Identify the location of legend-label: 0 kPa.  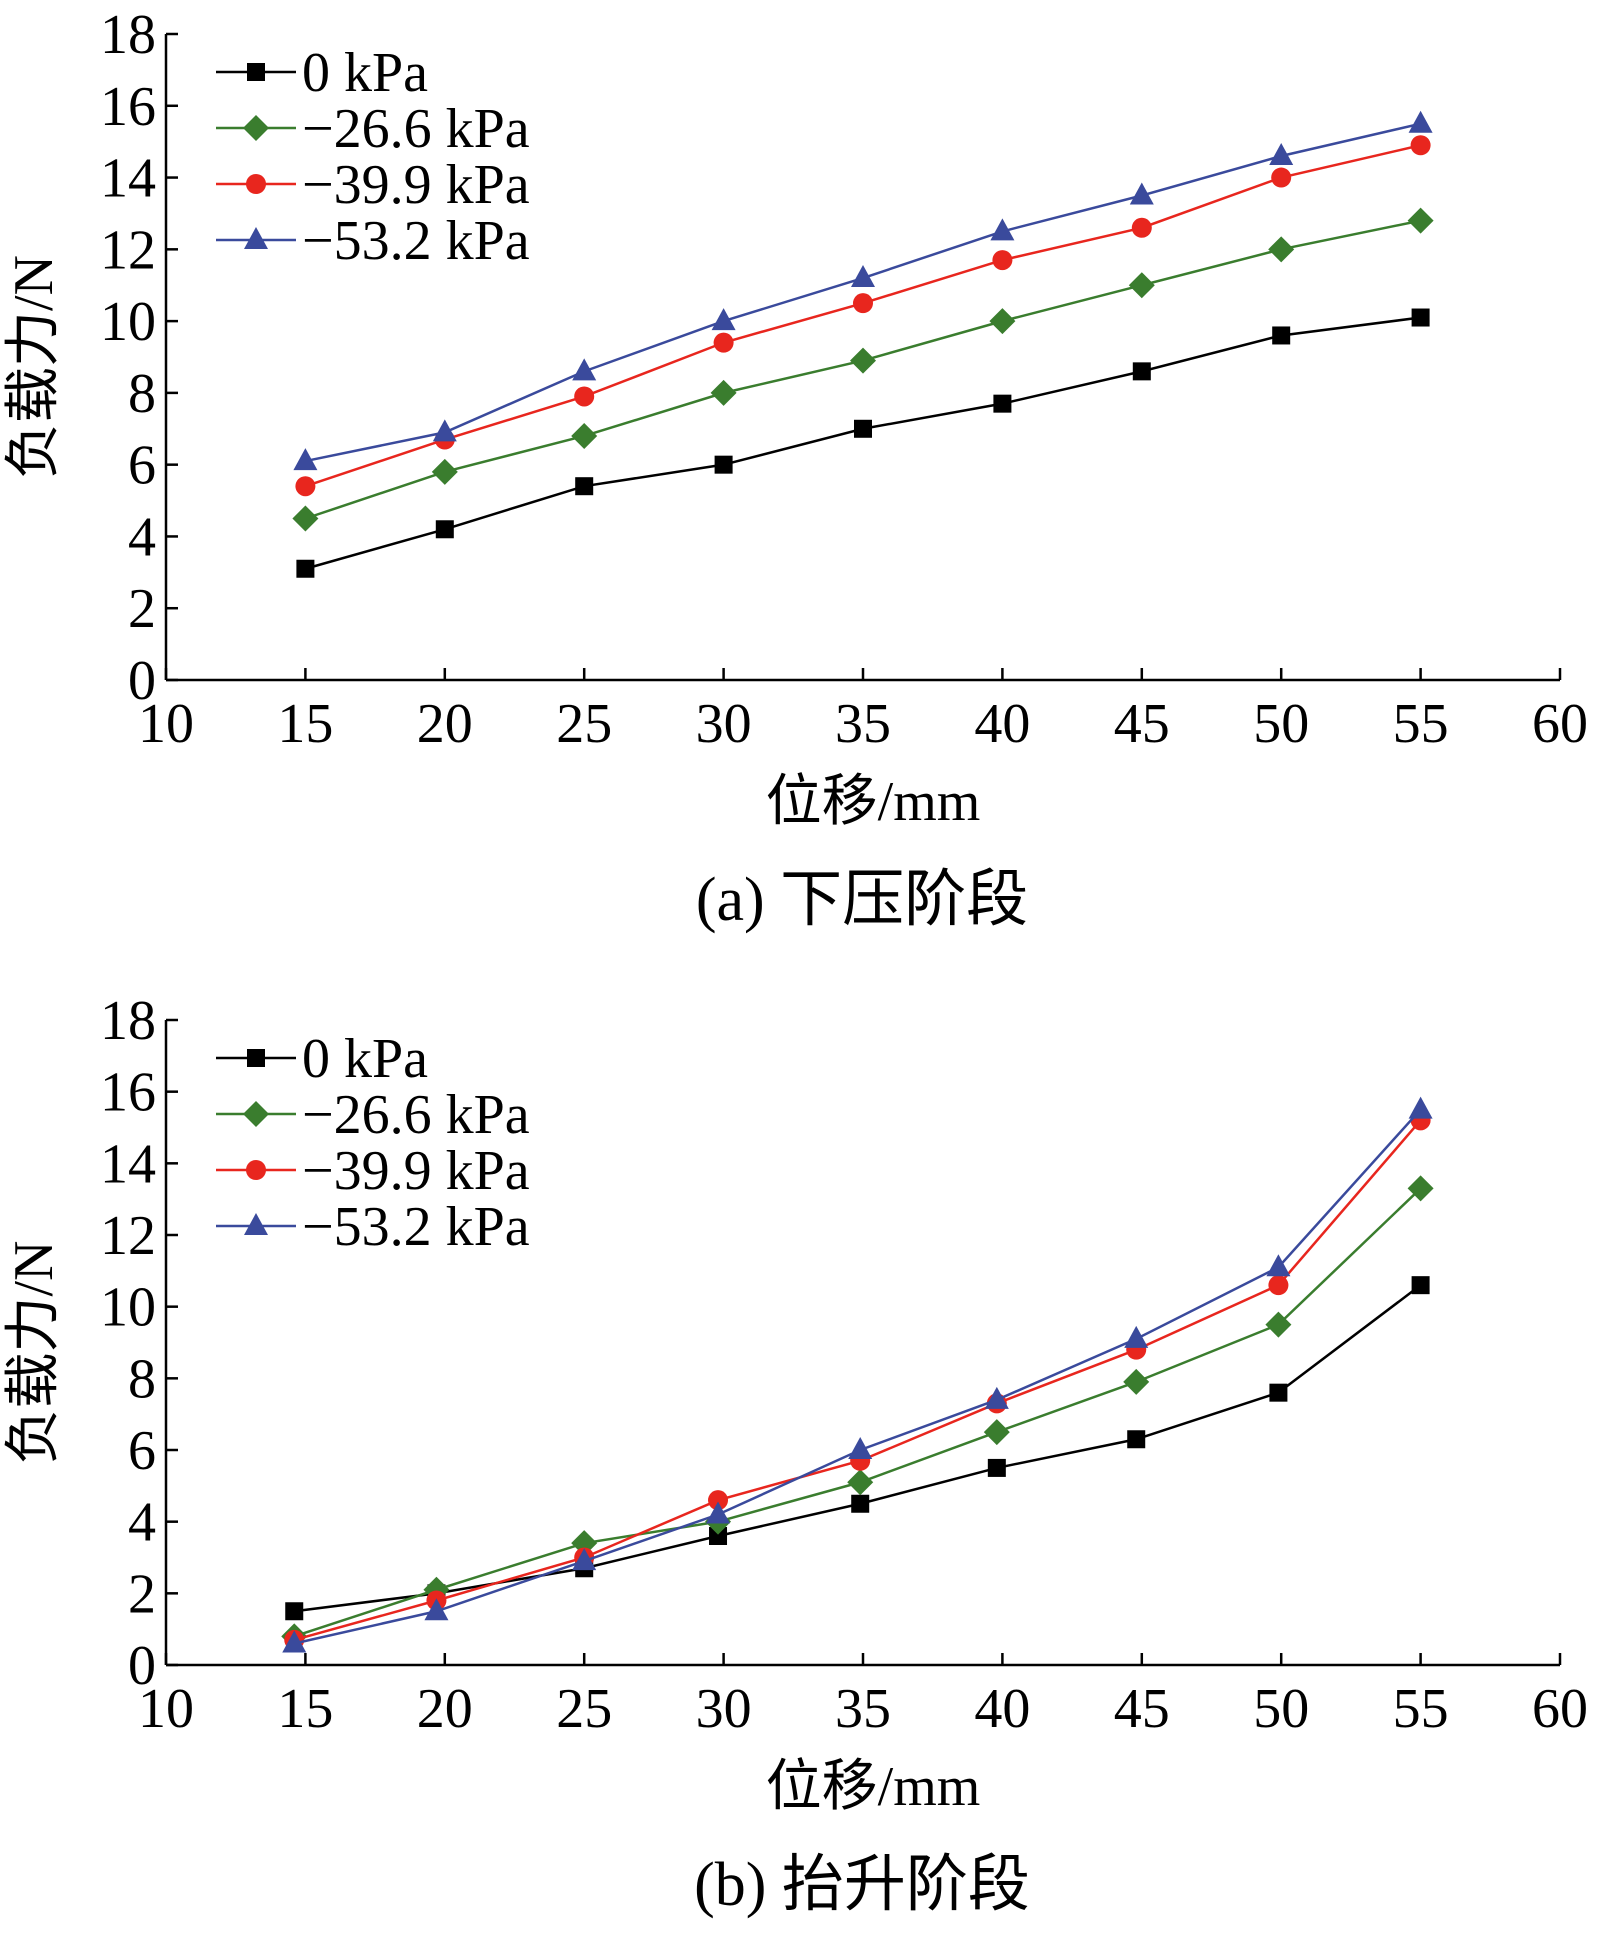
(365, 73).